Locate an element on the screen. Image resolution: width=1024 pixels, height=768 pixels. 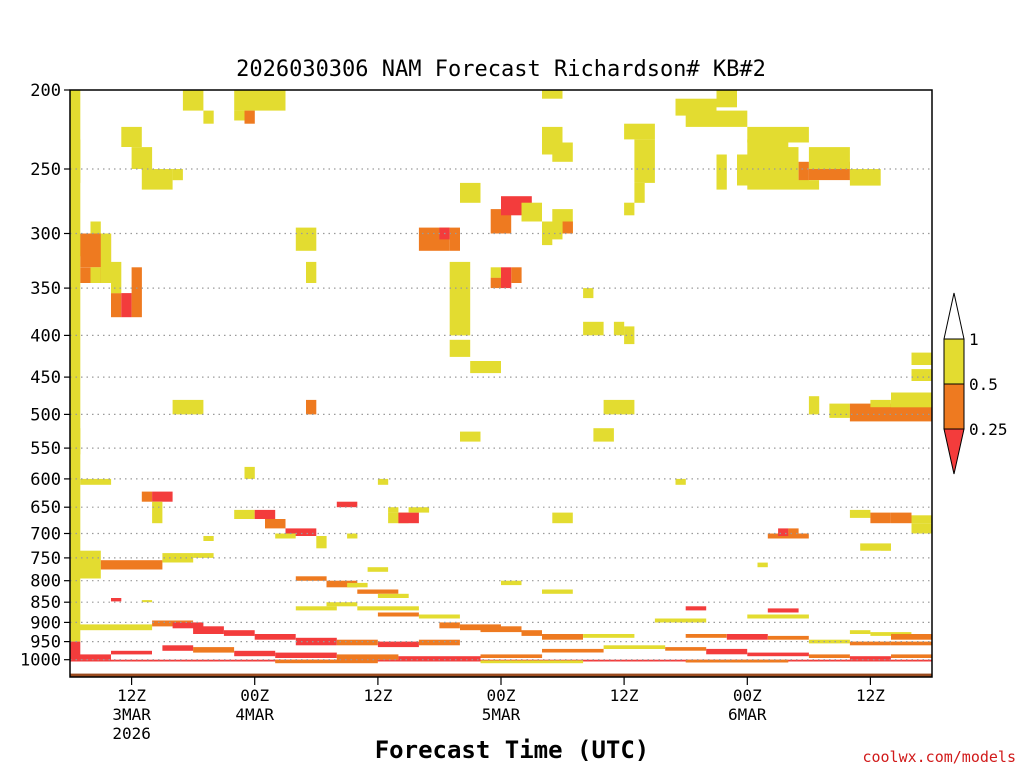
x-axis-label: Forecast Time (UTC) is located at coordinates (512, 750).